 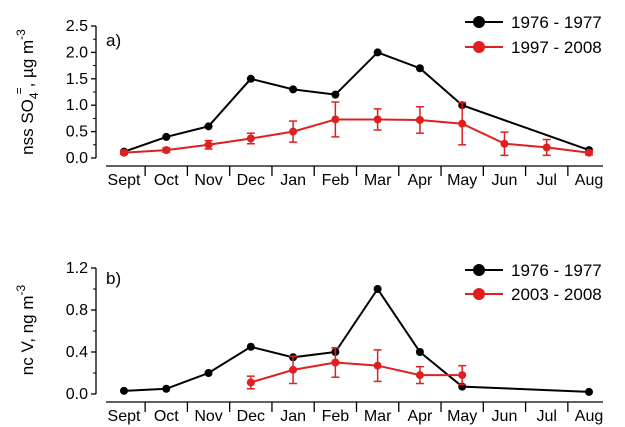 I want to click on y-axis-label: nss SO4=, µg m-3, so click(x=26, y=92).